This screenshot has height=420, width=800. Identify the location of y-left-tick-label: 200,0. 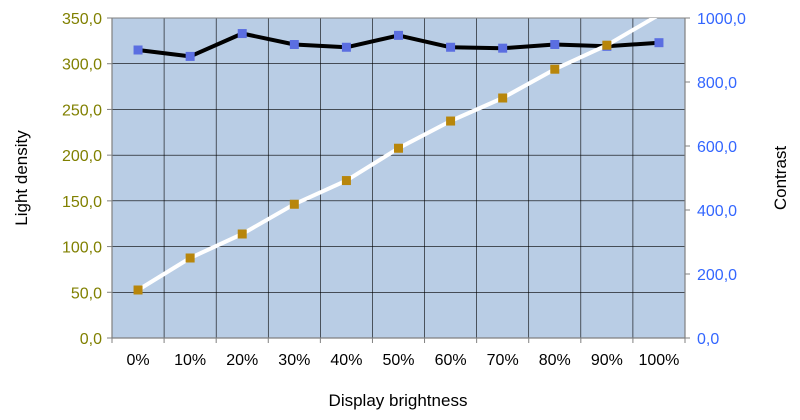
(82, 156).